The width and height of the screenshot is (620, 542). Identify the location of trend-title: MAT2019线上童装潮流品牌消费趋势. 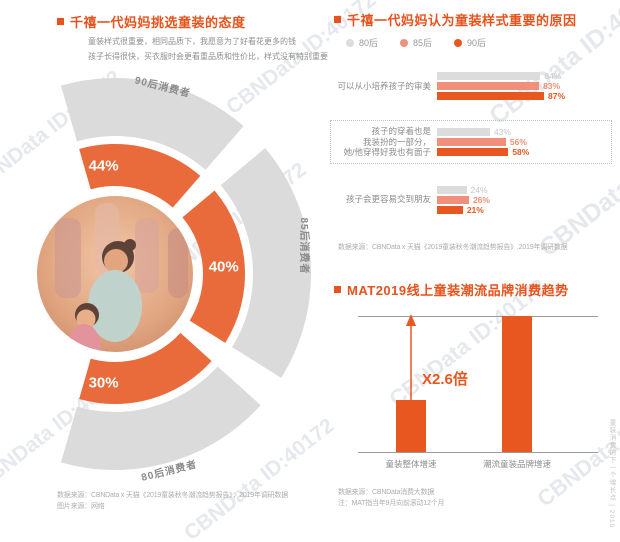
(458, 290).